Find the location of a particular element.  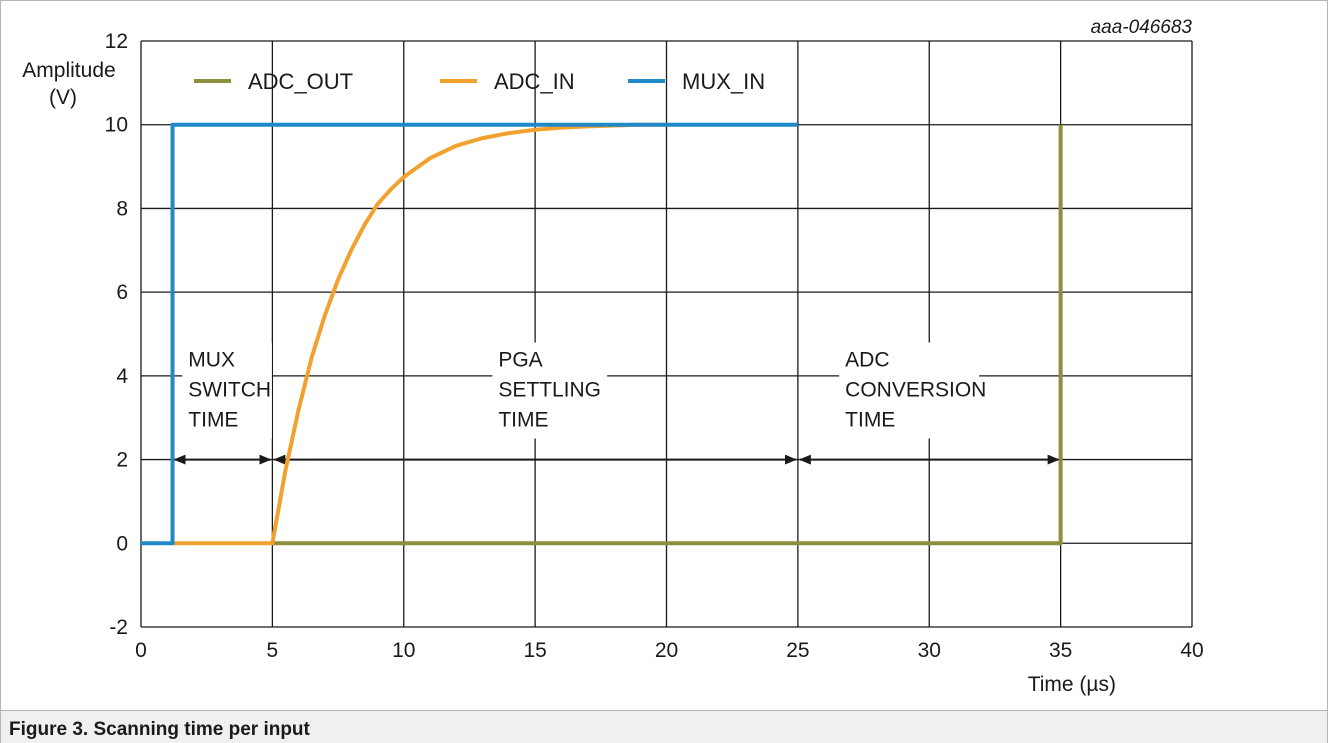

x-tick-label: 5 is located at coordinates (273, 650).